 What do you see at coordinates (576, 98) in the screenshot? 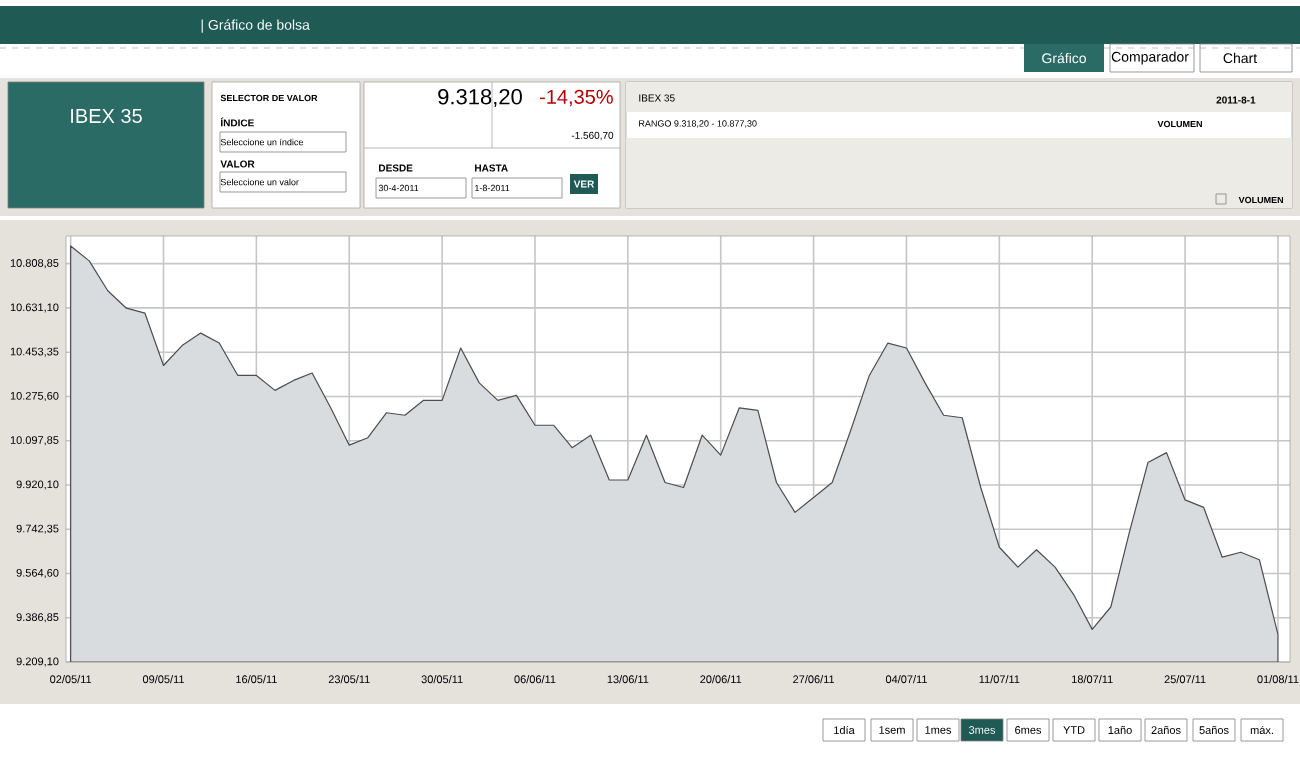
I see `text: -14,35%` at bounding box center [576, 98].